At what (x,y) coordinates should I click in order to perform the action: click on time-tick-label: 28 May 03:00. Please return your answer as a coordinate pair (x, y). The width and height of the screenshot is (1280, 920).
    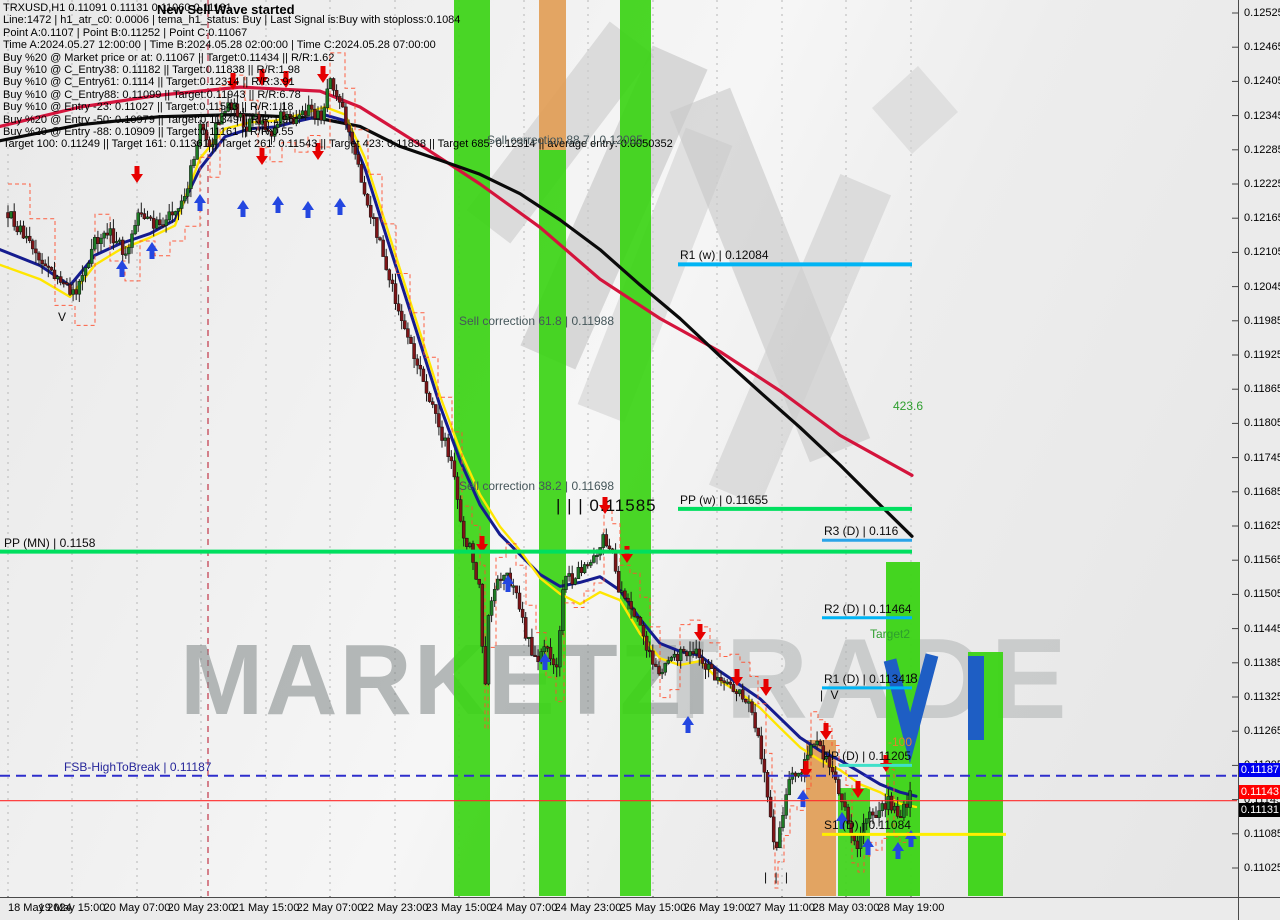
    Looking at the image, I should click on (846, 908).